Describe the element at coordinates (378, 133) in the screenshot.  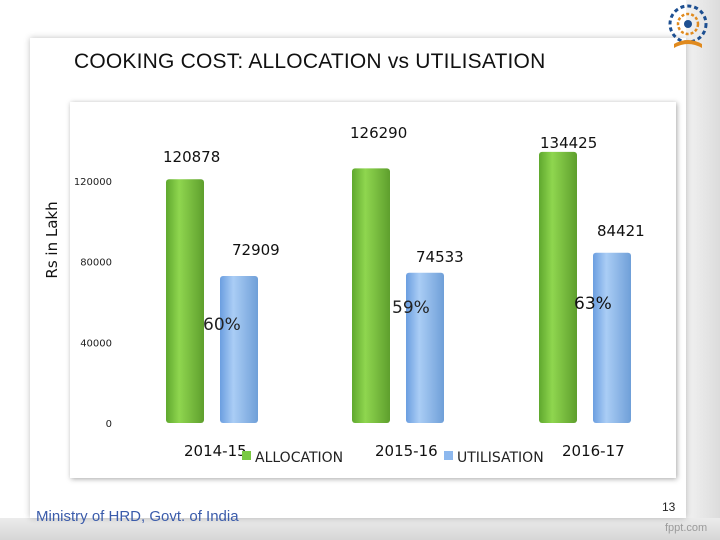
I see `value-label-allocation: 126290` at that location.